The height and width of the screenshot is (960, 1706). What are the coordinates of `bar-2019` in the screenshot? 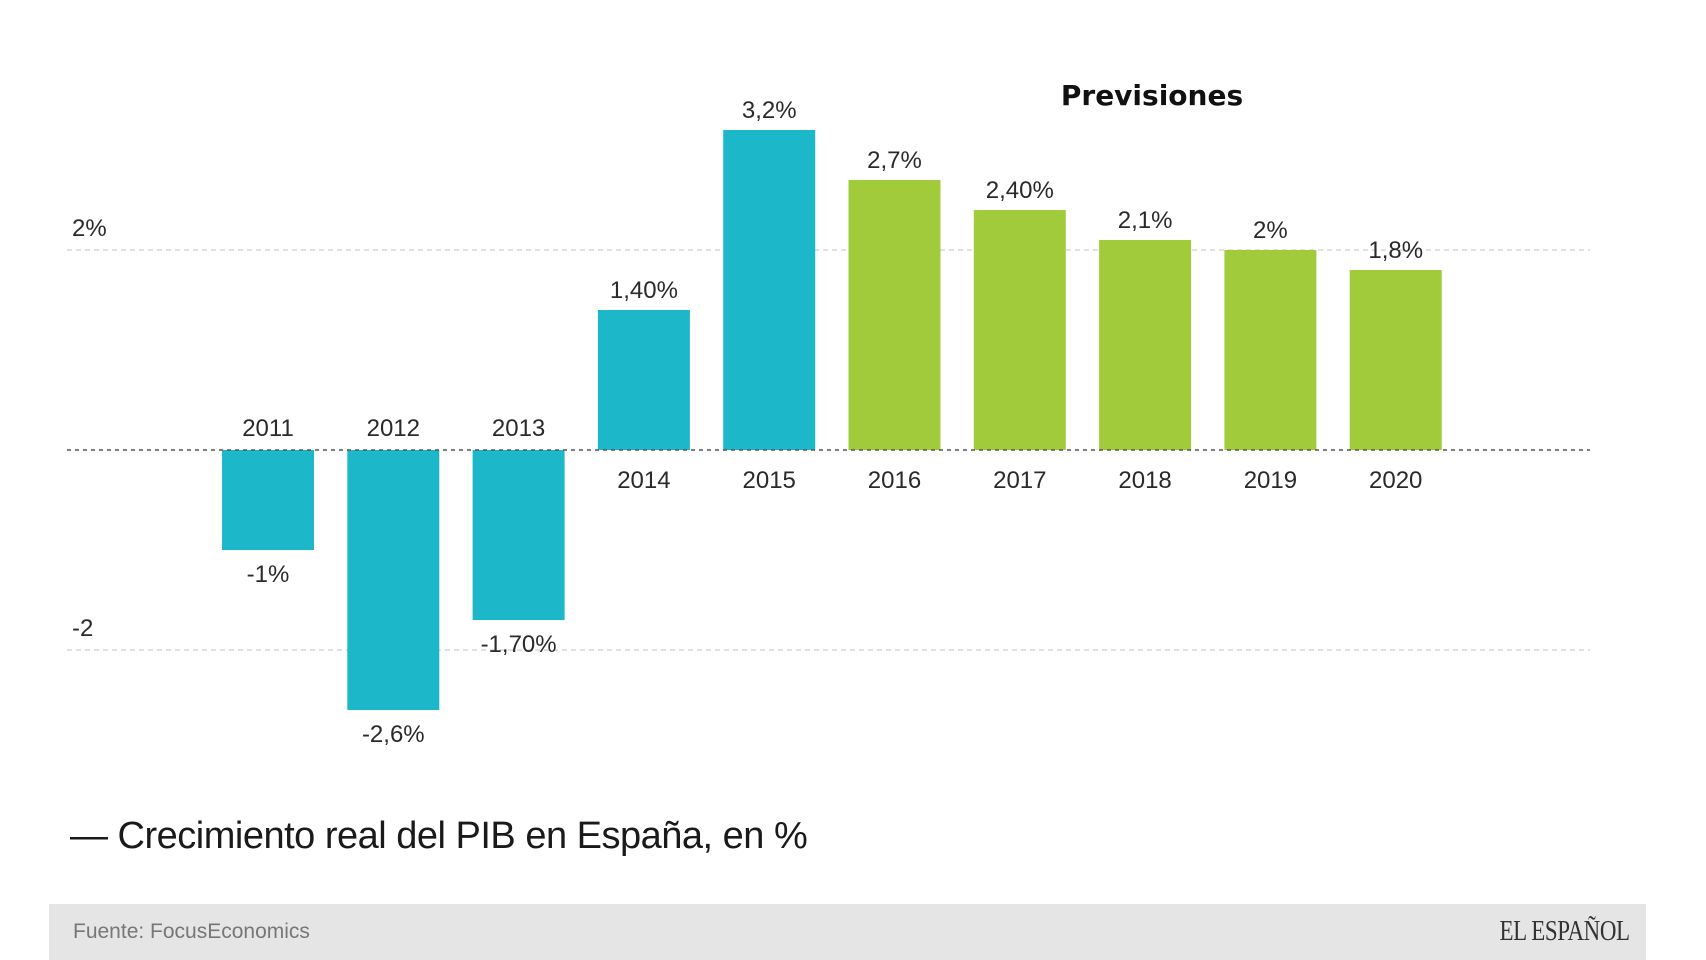 It's located at (1270, 350).